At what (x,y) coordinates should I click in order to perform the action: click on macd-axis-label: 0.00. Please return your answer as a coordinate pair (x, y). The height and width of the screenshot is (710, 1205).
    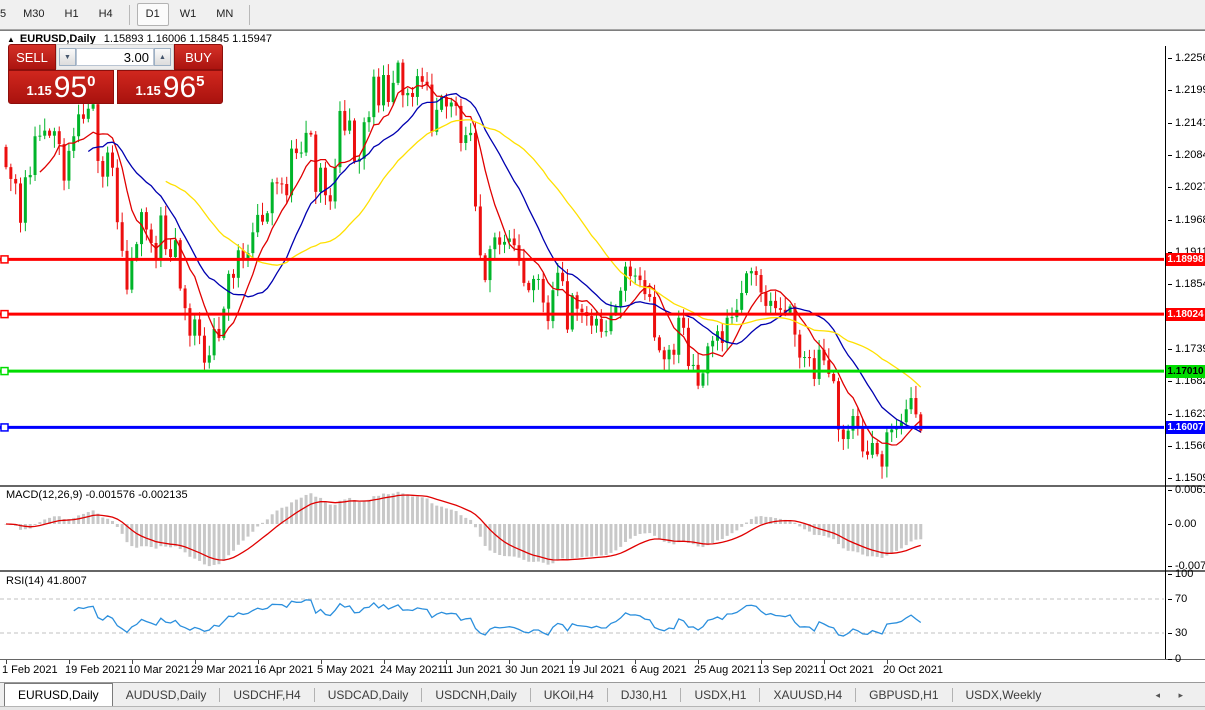
    Looking at the image, I should click on (1182, 524).